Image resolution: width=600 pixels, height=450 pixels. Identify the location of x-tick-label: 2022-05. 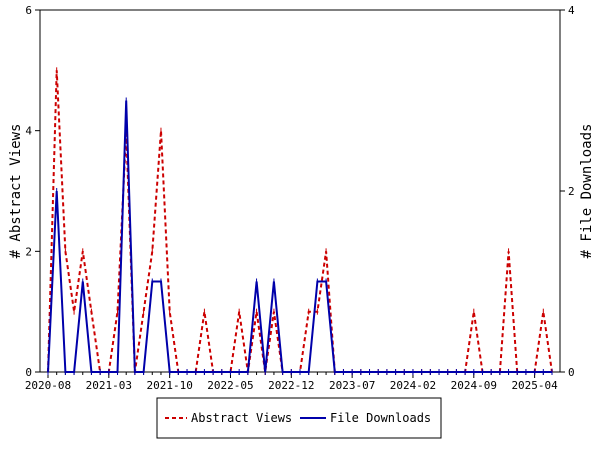
(230, 385).